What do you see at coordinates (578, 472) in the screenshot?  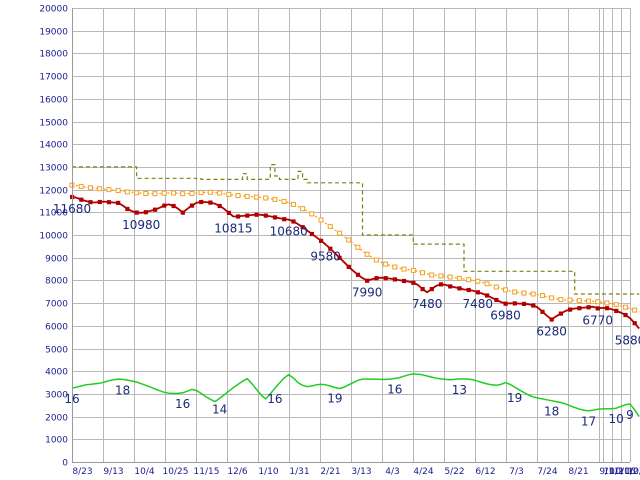 I see `x-axis-tick-label: 8/21` at bounding box center [578, 472].